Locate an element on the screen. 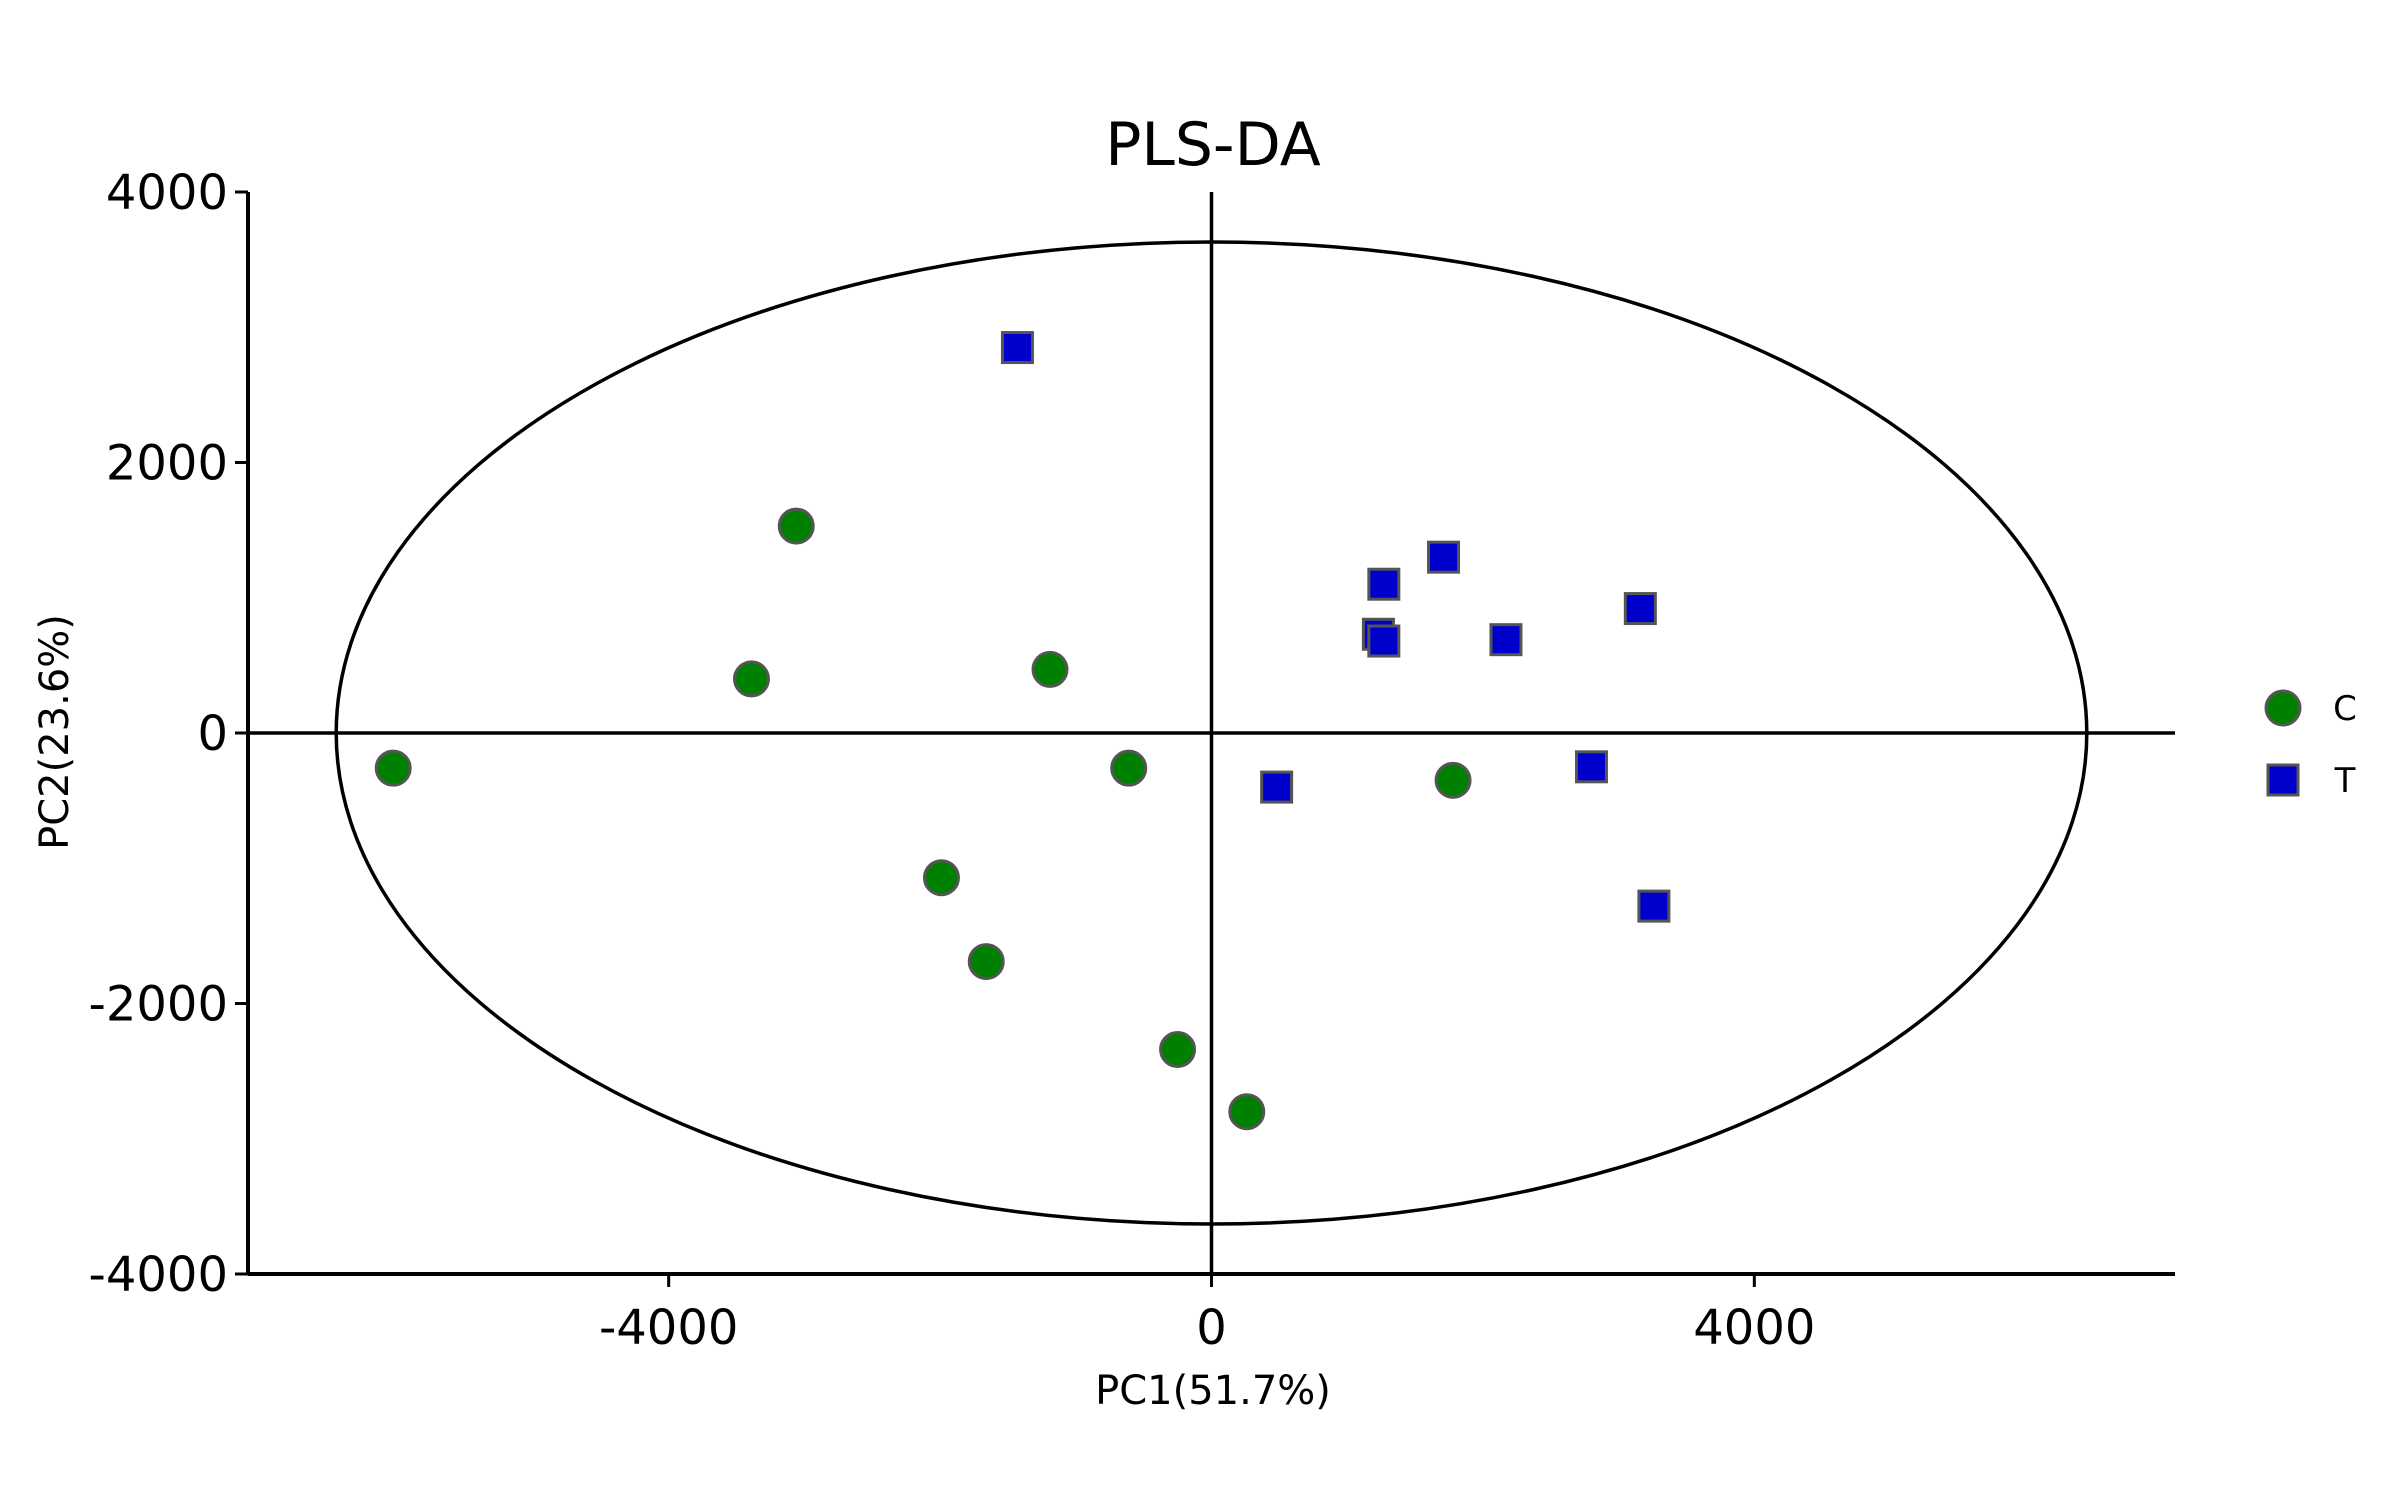 This screenshot has height=1500, width=2400. legend-marker-t is located at coordinates (2283, 780).